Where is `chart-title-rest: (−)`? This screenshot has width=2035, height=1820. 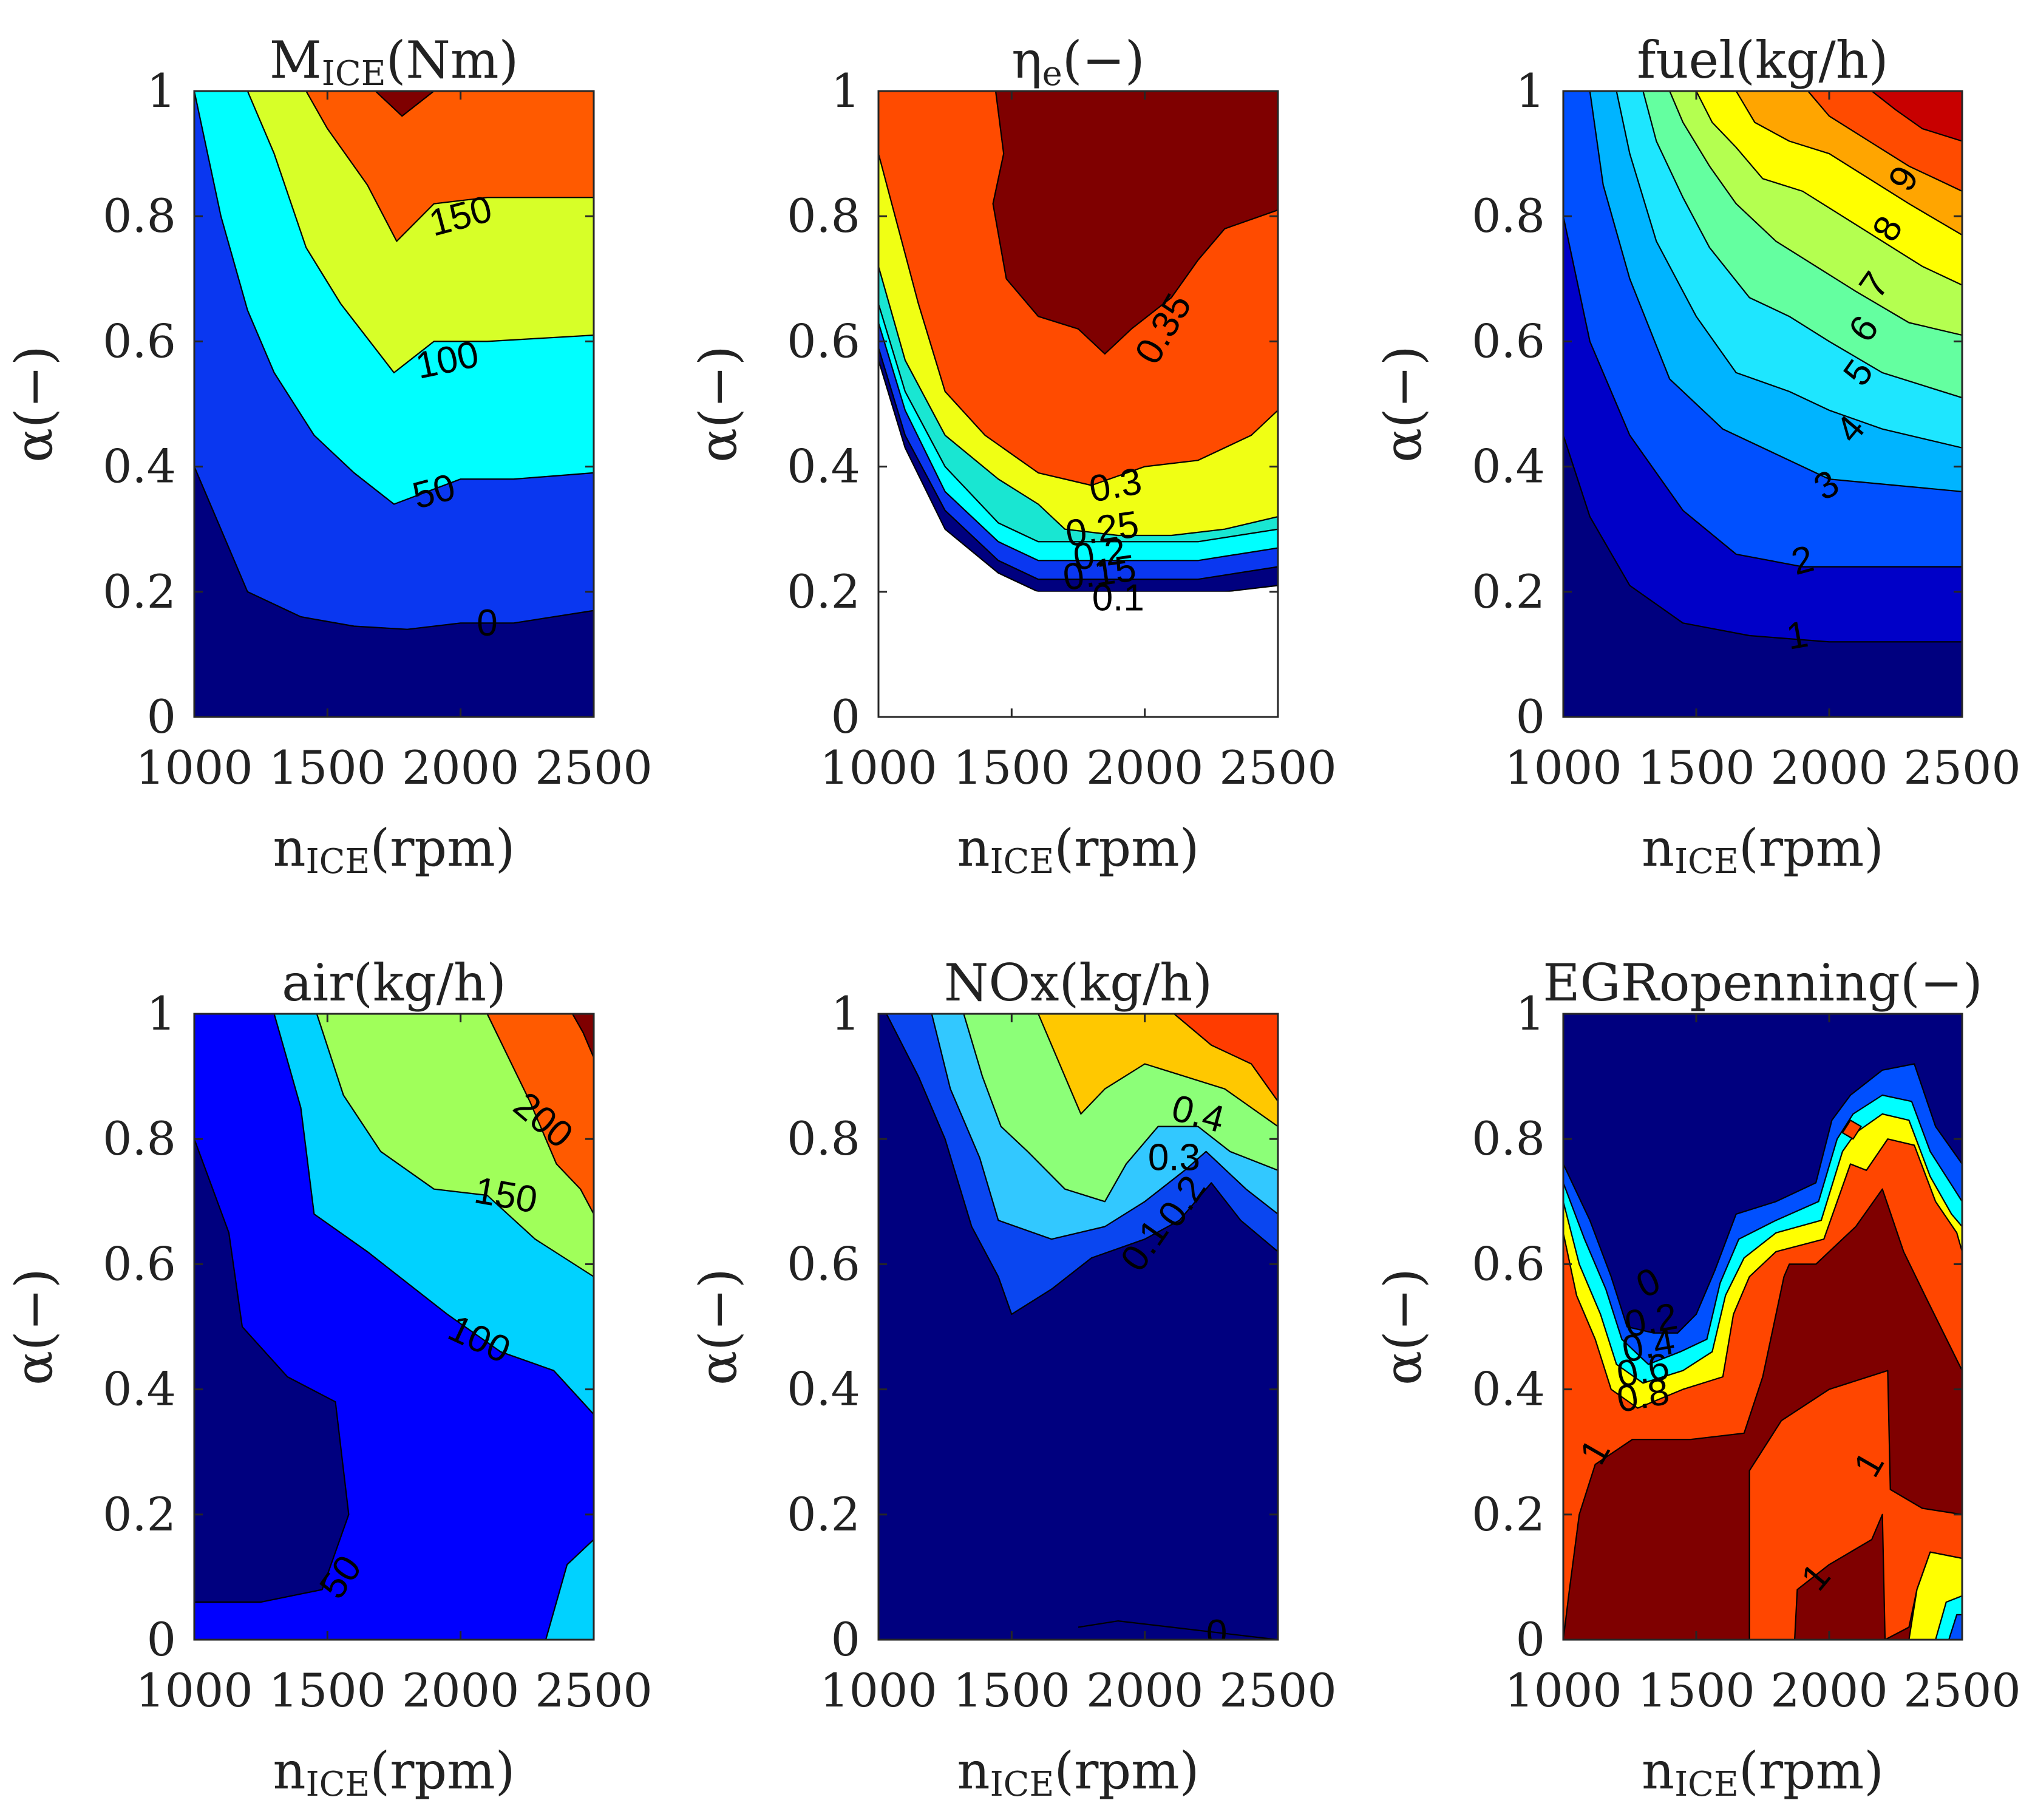 chart-title-rest: (−) is located at coordinates (1103, 60).